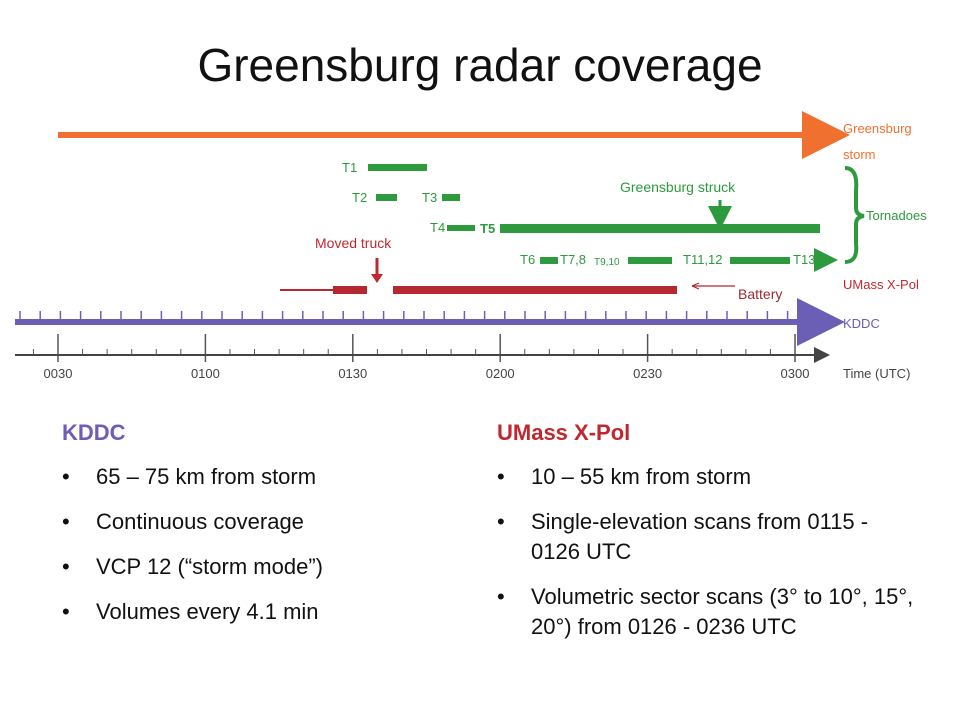 The height and width of the screenshot is (720, 960). What do you see at coordinates (377, 278) in the screenshot?
I see `moved-arrowhead` at bounding box center [377, 278].